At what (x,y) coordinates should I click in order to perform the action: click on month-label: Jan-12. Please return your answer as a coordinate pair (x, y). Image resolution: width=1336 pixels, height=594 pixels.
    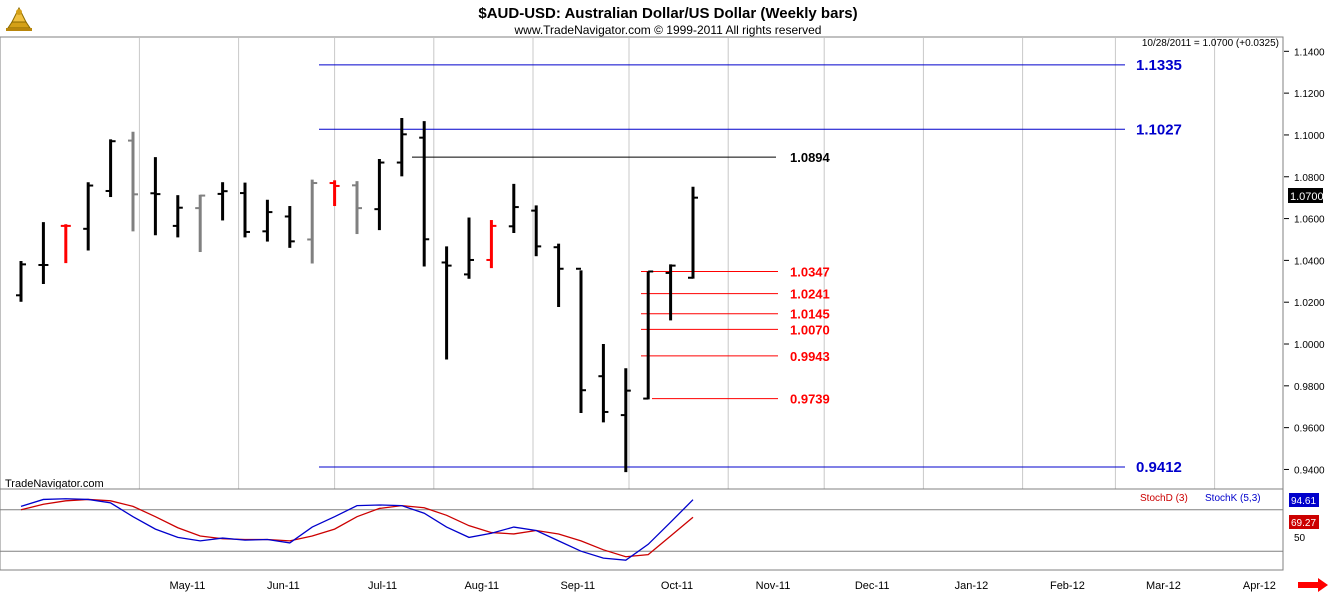
    Looking at the image, I should click on (972, 586).